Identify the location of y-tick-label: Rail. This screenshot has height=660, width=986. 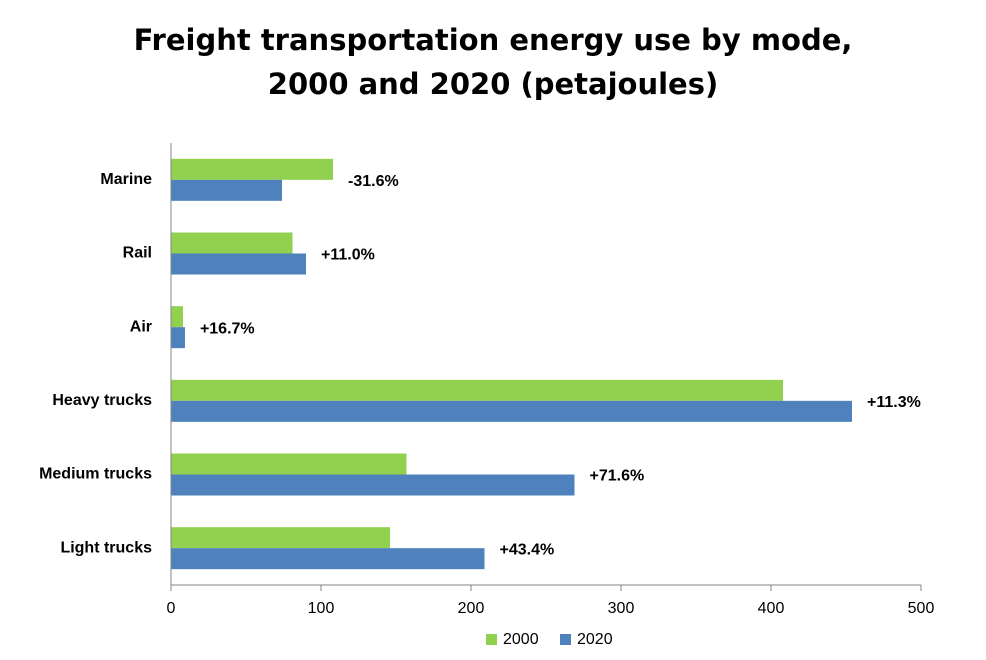
(137, 253).